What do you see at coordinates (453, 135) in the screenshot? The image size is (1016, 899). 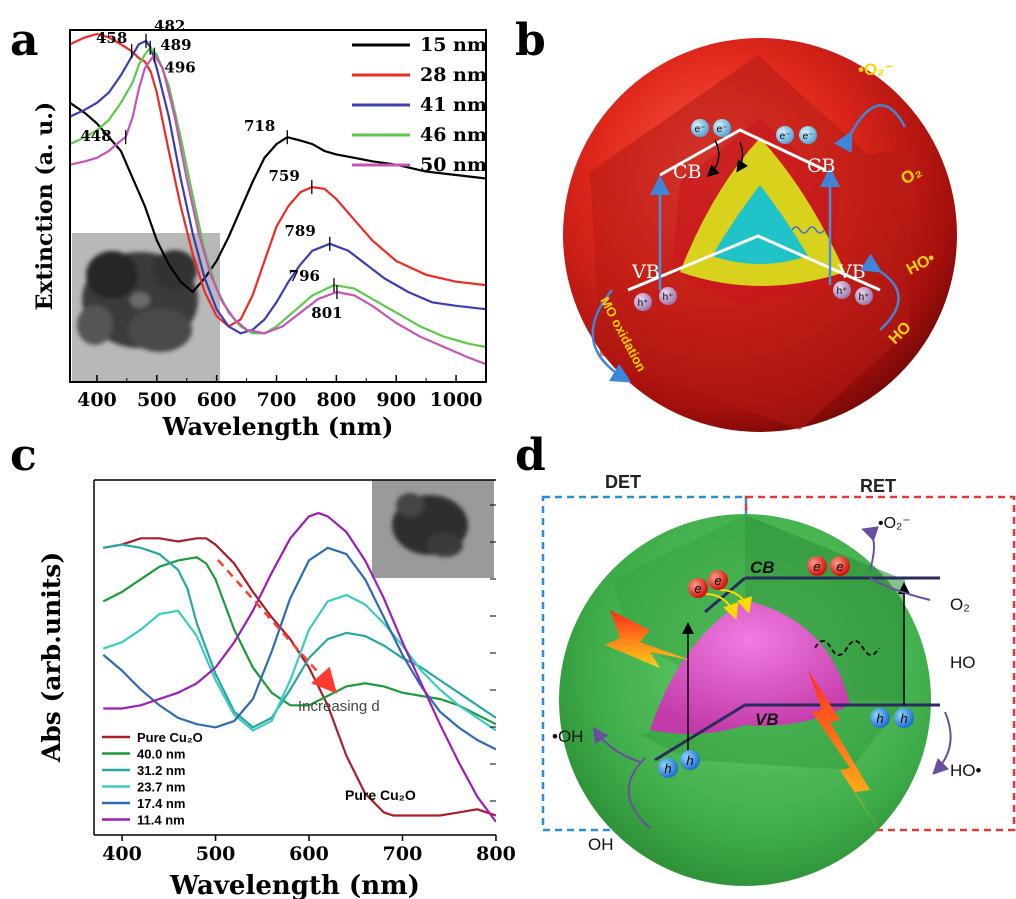 I see `legend-label-a: 46 nm` at bounding box center [453, 135].